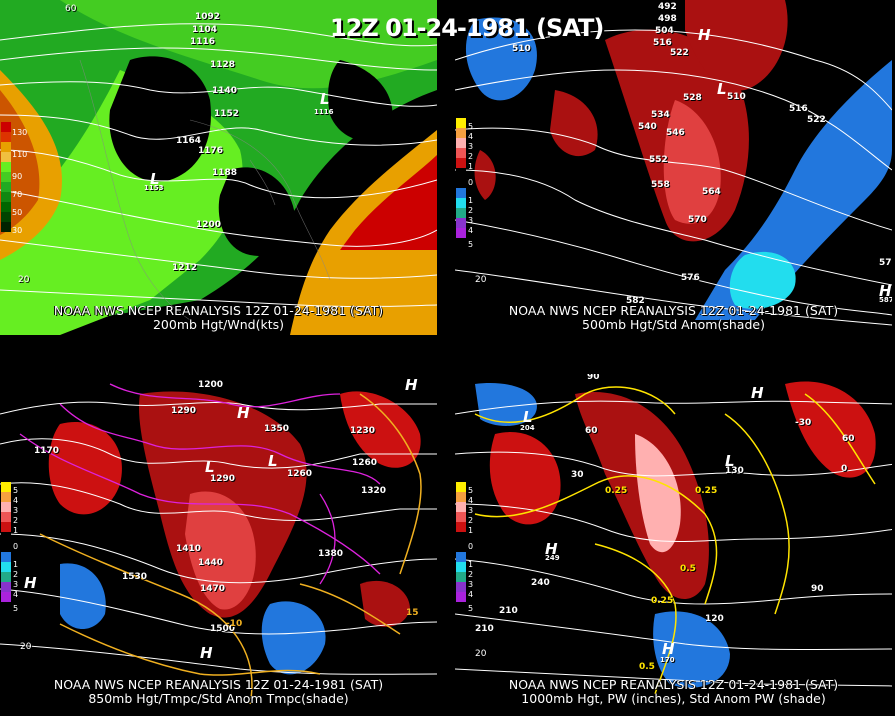 The height and width of the screenshot is (716, 895). What do you see at coordinates (208, 17) in the screenshot?
I see `contour-label: 1092` at bounding box center [208, 17].